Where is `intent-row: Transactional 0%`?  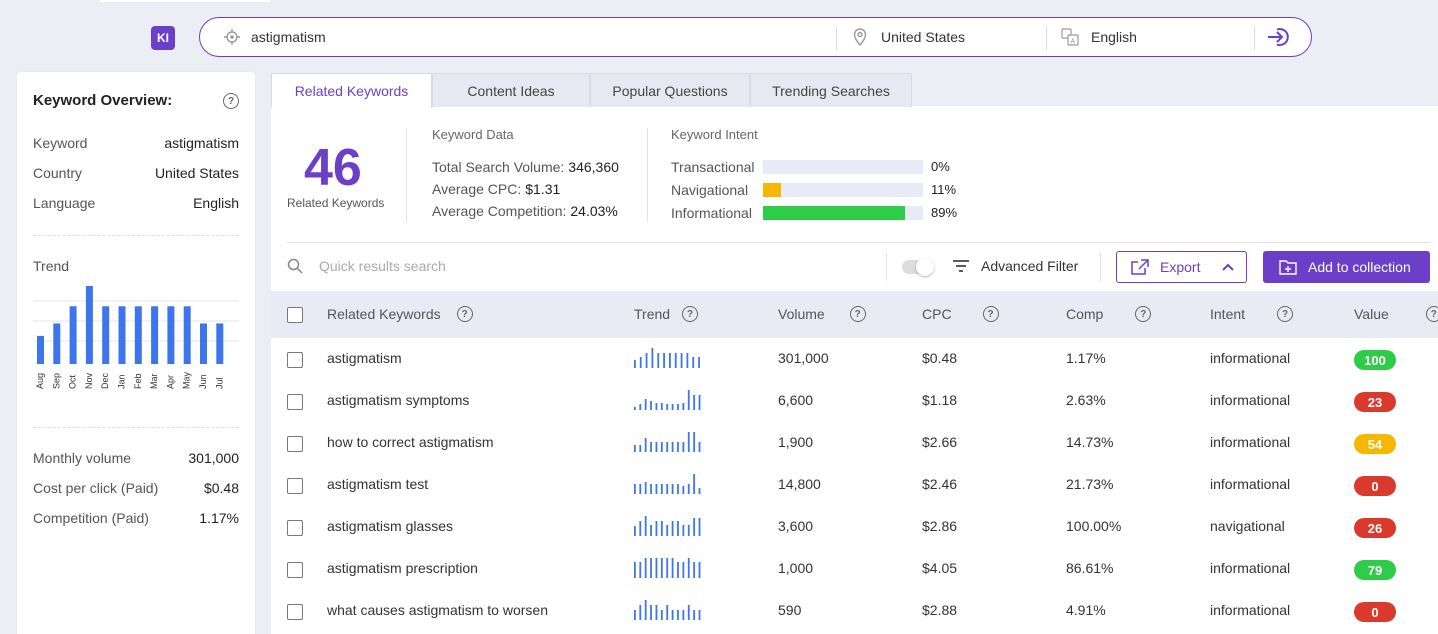
intent-row: Transactional 0% is located at coordinates (810, 166).